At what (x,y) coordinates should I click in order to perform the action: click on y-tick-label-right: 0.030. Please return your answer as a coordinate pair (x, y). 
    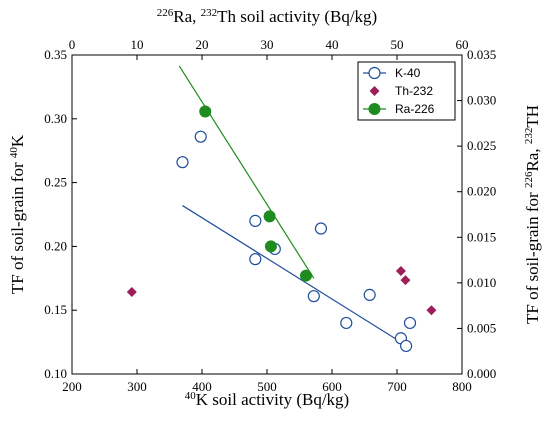
    Looking at the image, I should click on (481, 100).